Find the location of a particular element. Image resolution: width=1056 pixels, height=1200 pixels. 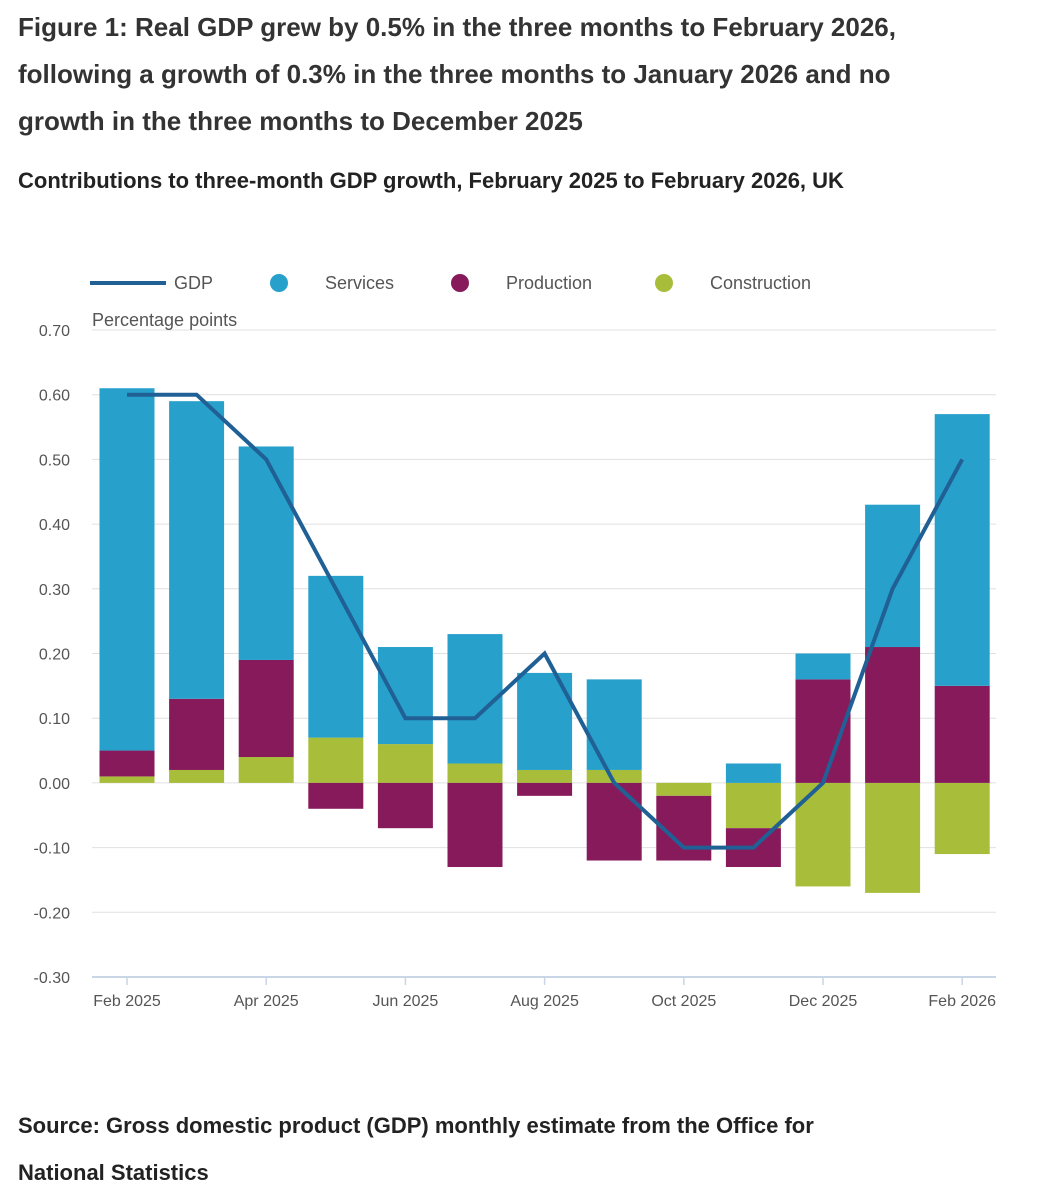

x-tick-label: Dec 2025 is located at coordinates (823, 1001).